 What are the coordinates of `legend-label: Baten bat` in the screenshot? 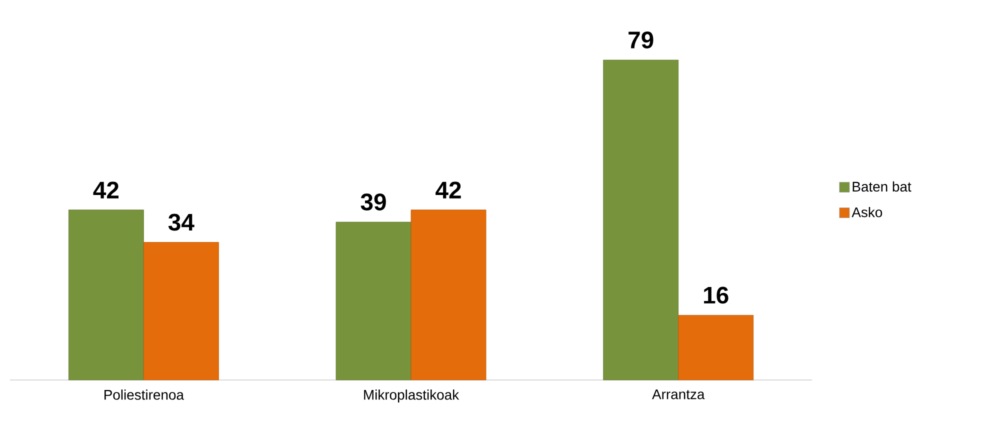 It's located at (882, 186).